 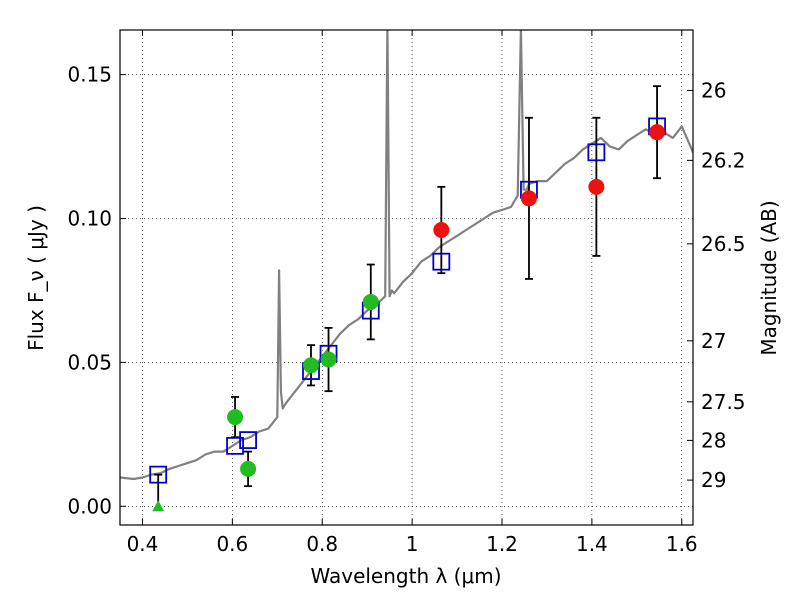 I want to click on mag-tick-label: 26.5, so click(x=723, y=244).